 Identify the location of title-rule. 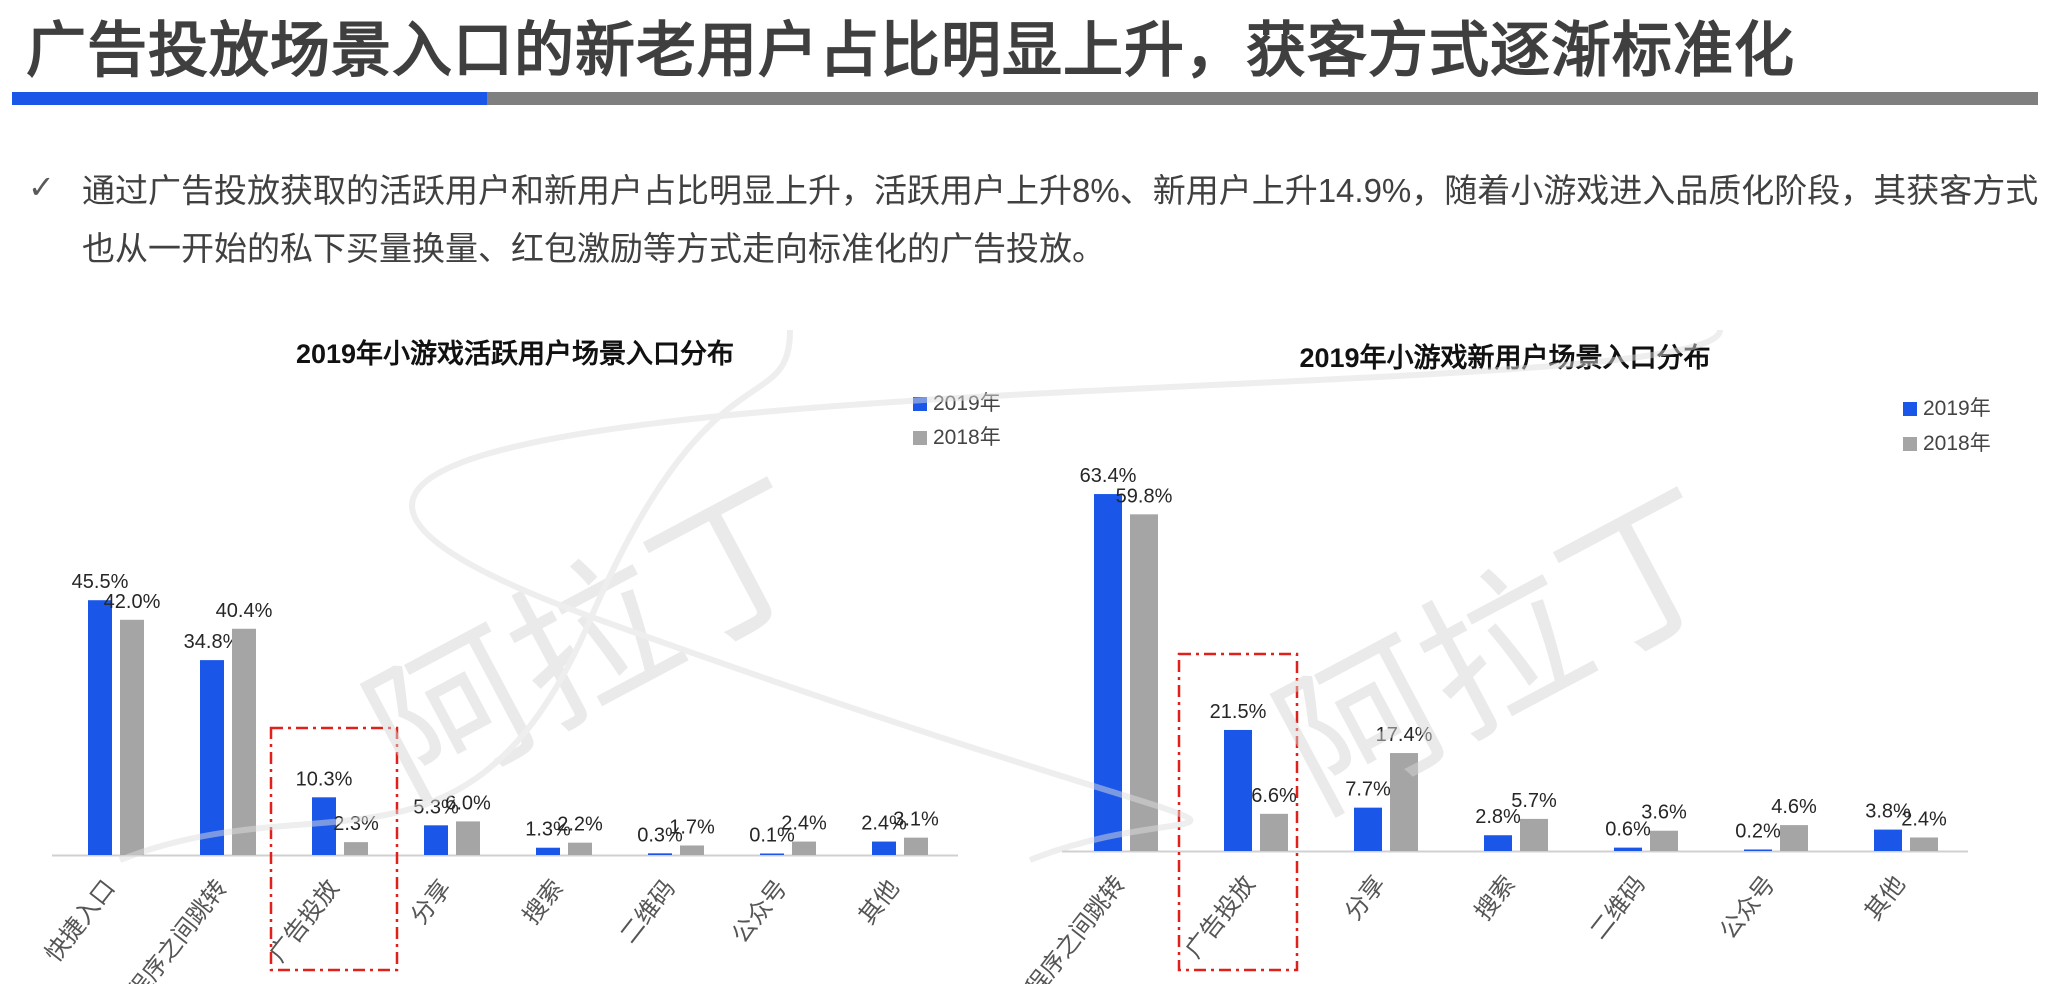
(1025, 98).